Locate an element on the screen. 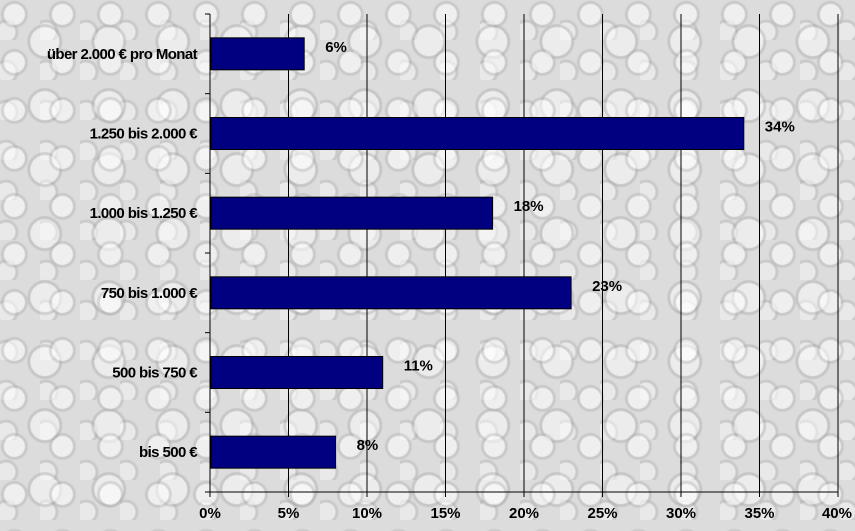 This screenshot has height=531, width=855. data-label: 23% is located at coordinates (607, 286).